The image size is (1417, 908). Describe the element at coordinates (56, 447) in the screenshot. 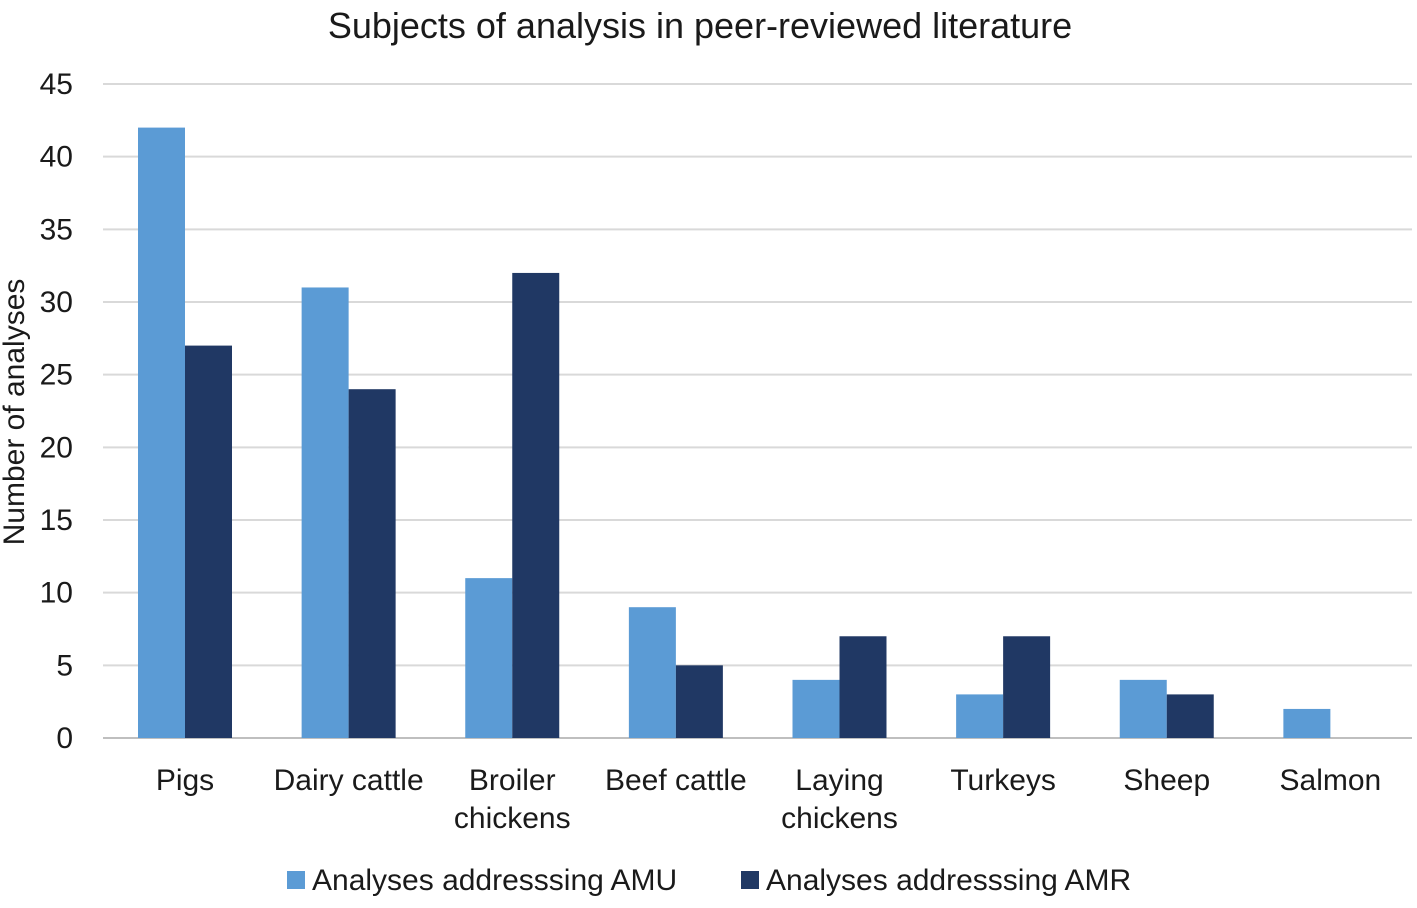

I see `y-tick-label: 20` at that location.